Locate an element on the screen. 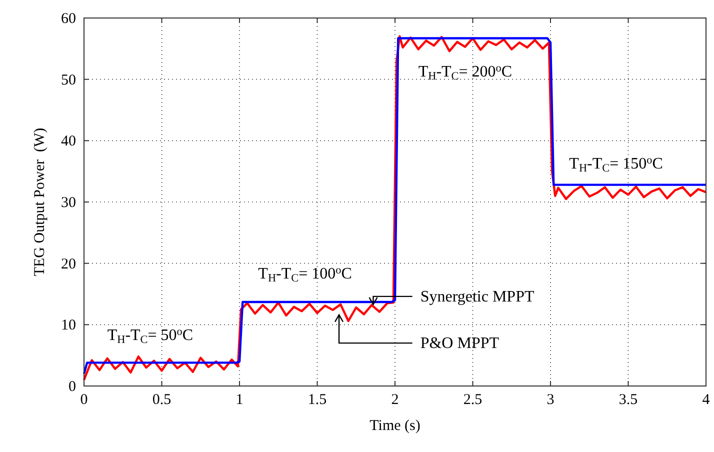 The width and height of the screenshot is (714, 452). x-axis-title: Time (s) is located at coordinates (395, 426).